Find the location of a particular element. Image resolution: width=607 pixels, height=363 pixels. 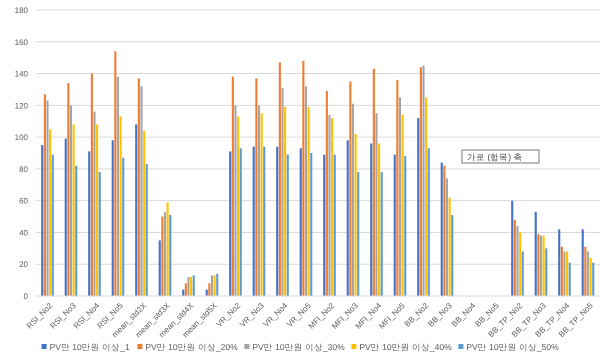

annotation: 가로 (항목) 축 is located at coordinates (494, 157).